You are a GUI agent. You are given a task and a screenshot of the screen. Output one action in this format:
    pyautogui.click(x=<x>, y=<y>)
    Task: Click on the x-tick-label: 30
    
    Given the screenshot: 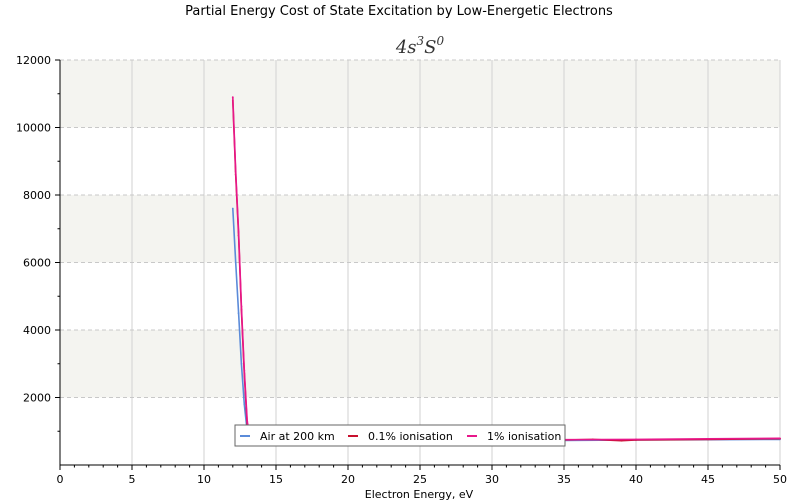 What is the action you would take?
    pyautogui.click(x=492, y=479)
    